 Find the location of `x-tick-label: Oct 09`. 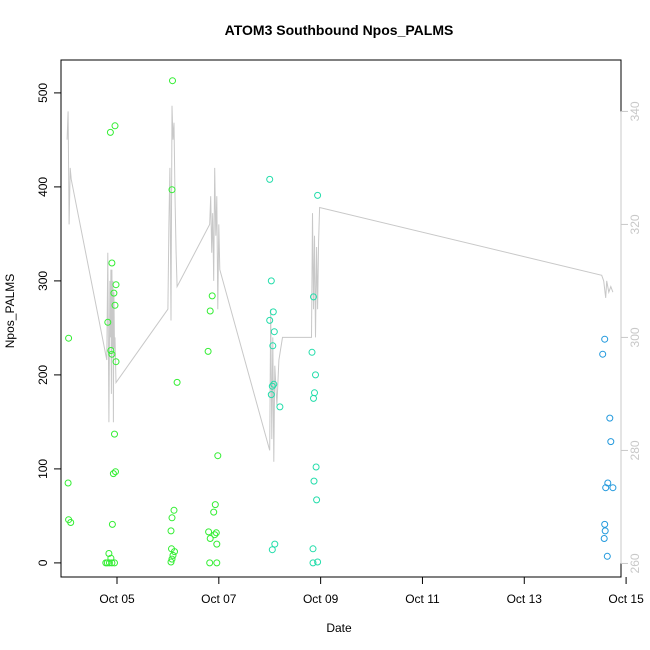

x-tick-label: Oct 09 is located at coordinates (321, 599).